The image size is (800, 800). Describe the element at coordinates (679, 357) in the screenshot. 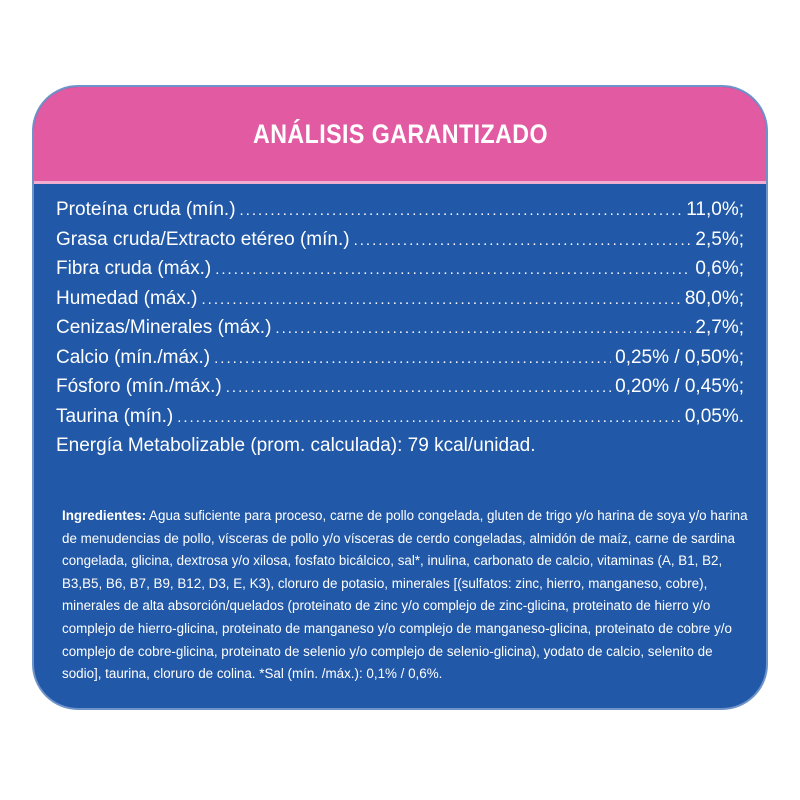

I see `analysis-value: 0,25% / 0,50%;` at that location.